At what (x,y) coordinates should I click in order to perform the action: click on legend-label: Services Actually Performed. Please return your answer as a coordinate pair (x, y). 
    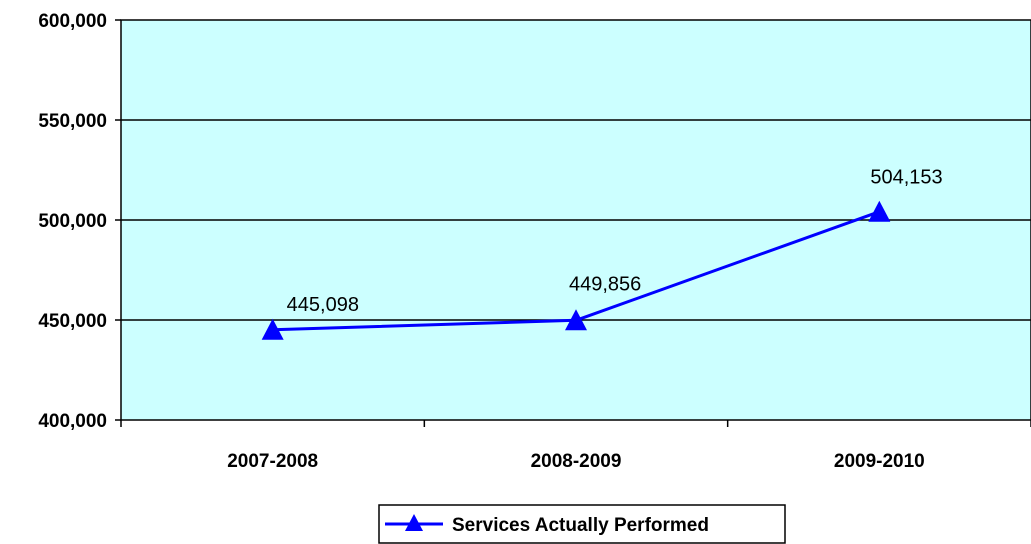
    Looking at the image, I should click on (580, 525).